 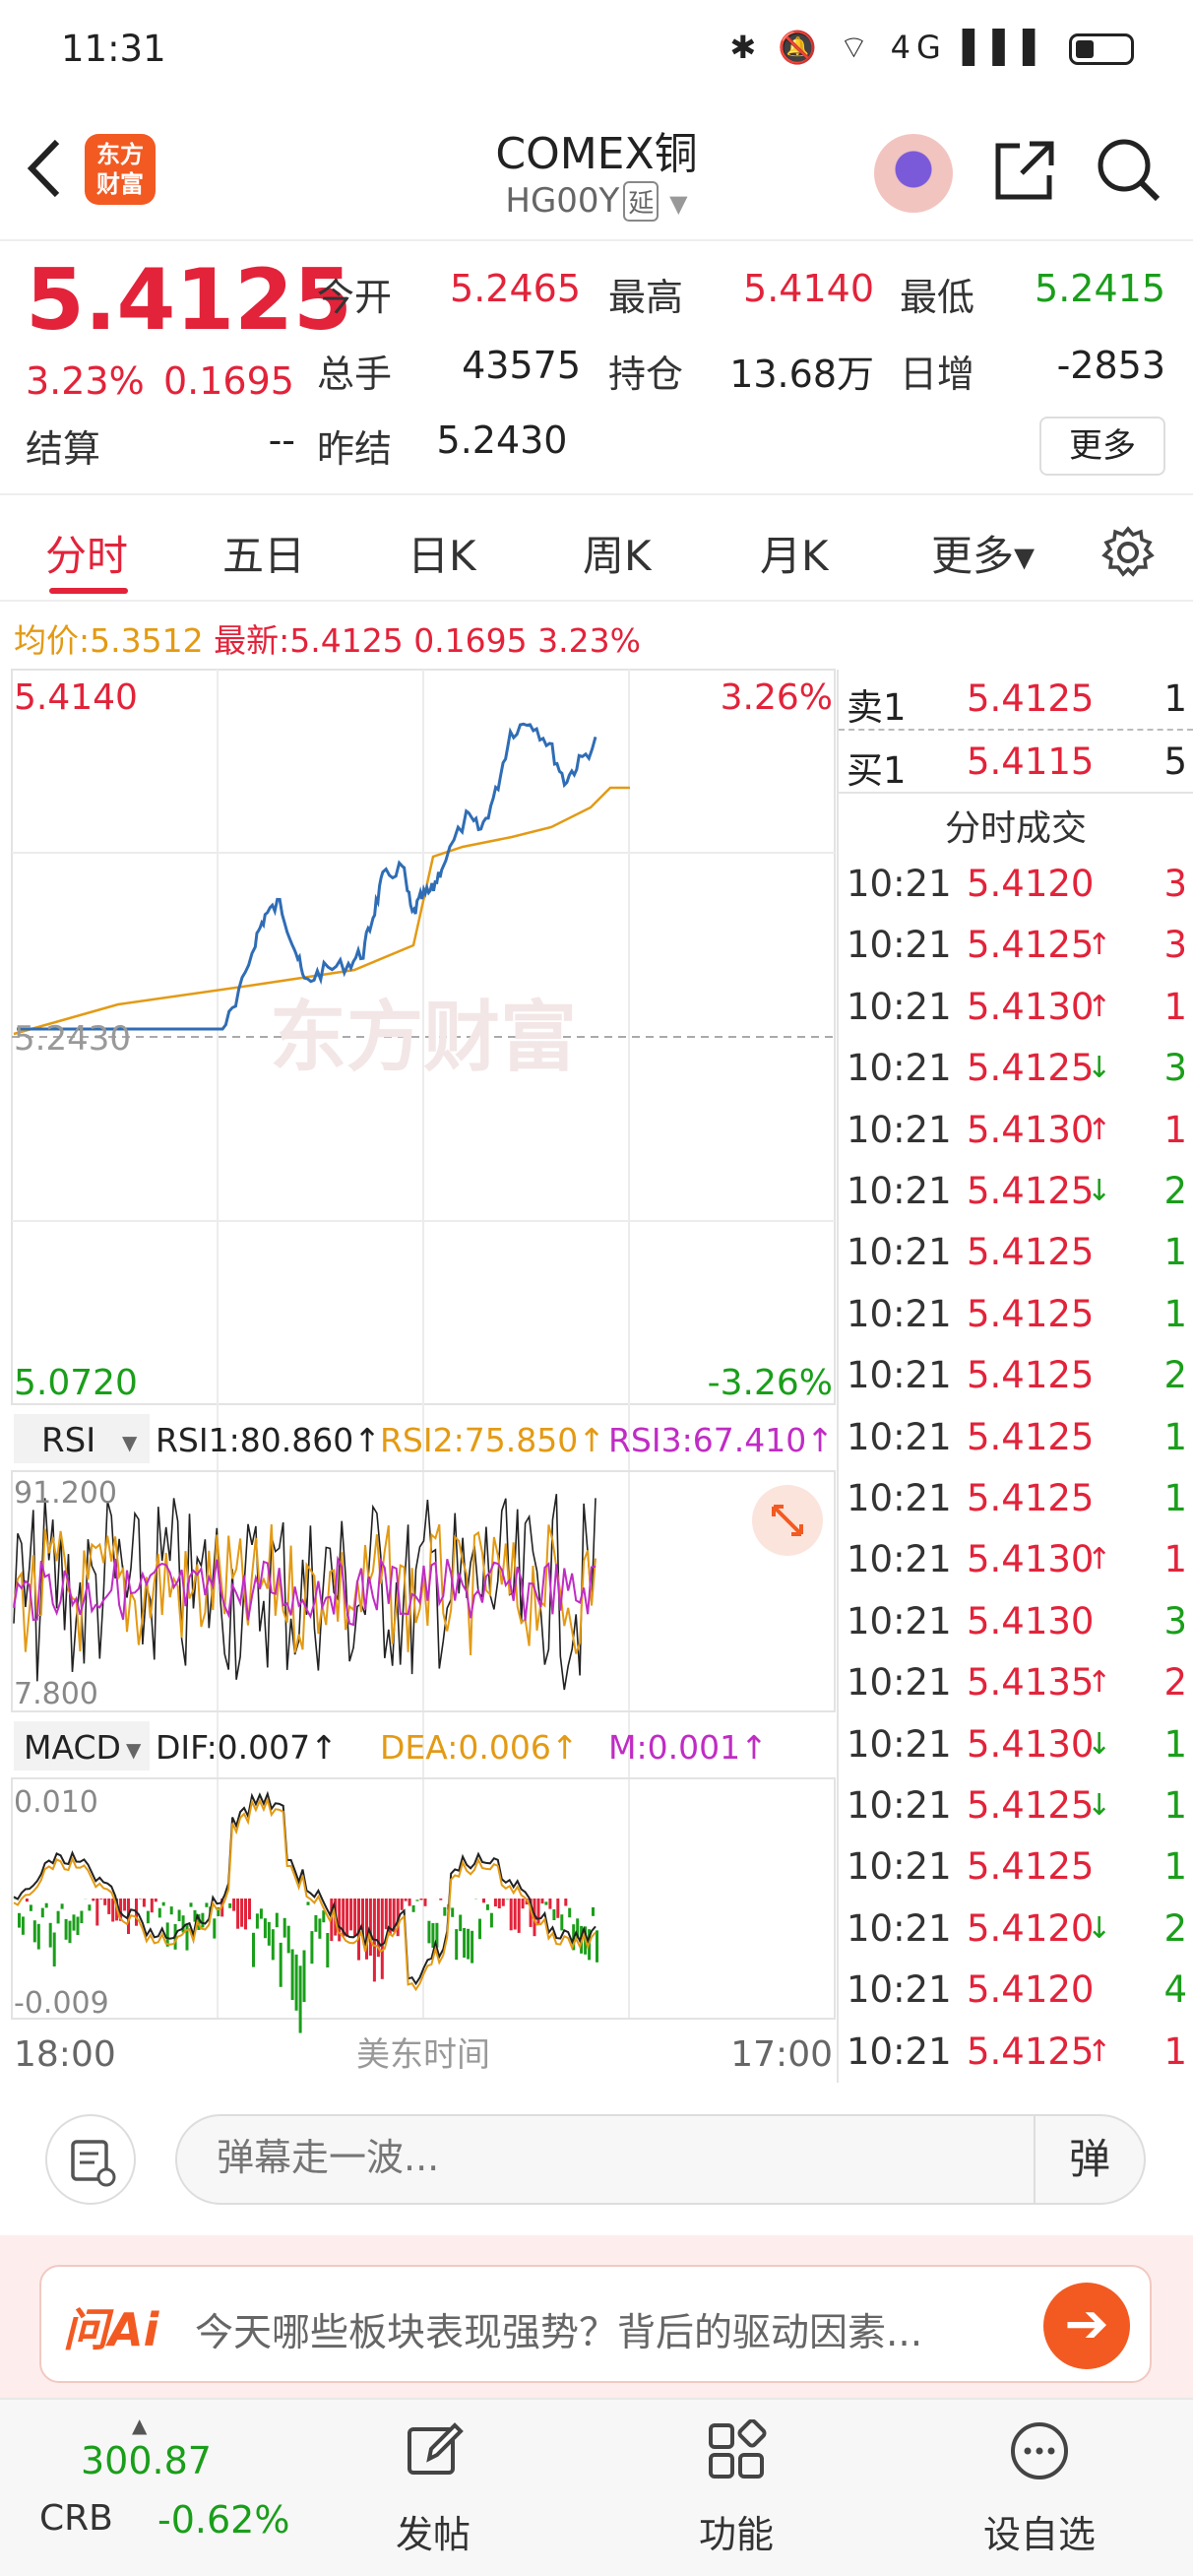 What do you see at coordinates (721, 1440) in the screenshot?
I see `rsi3-value: RSI3:67.410↑` at bounding box center [721, 1440].